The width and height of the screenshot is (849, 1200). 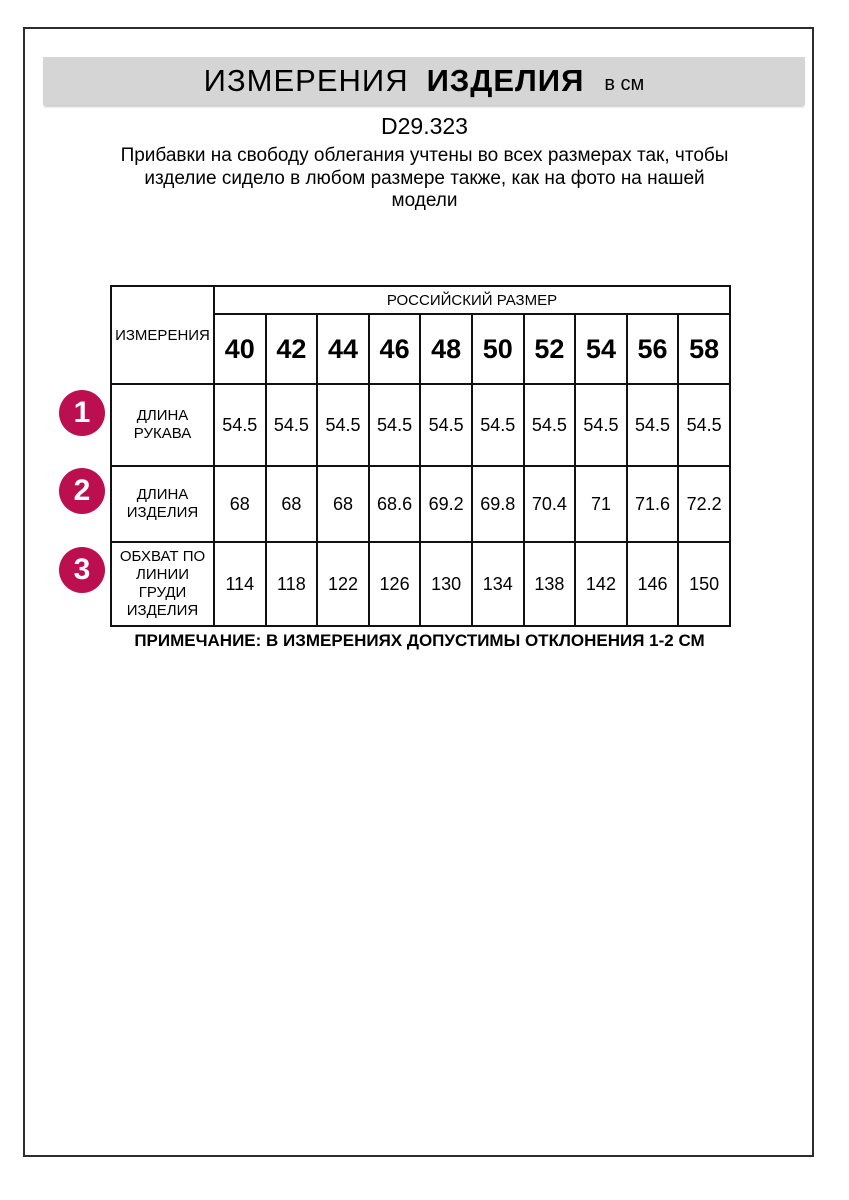 I want to click on row-label: ДЛИНА РУКАВА, so click(x=162, y=425).